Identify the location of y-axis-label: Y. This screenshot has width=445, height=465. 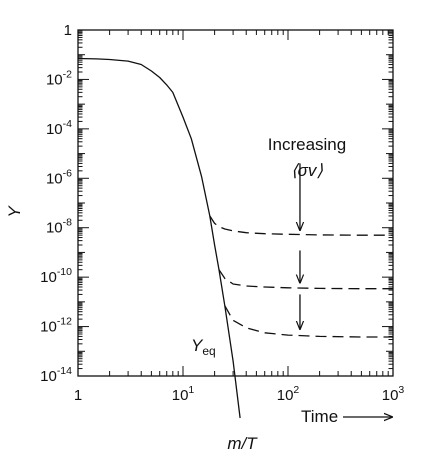
(14, 211).